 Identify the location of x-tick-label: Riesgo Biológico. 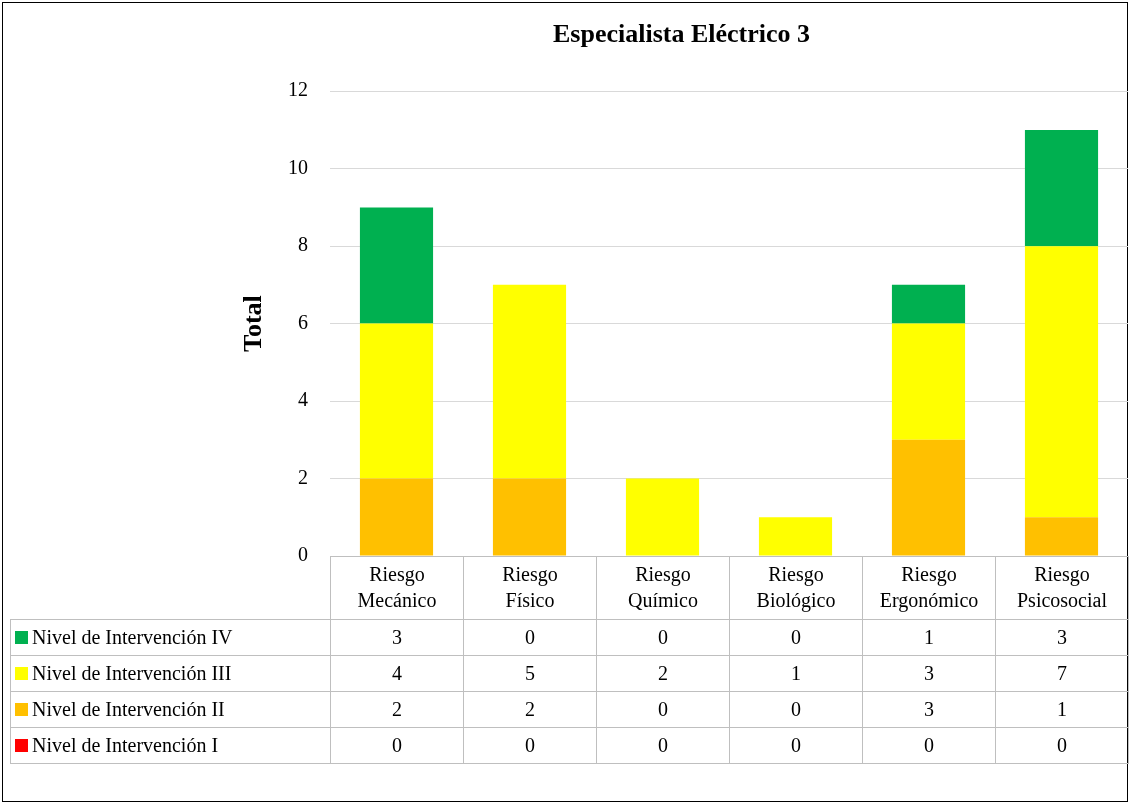
(796, 588).